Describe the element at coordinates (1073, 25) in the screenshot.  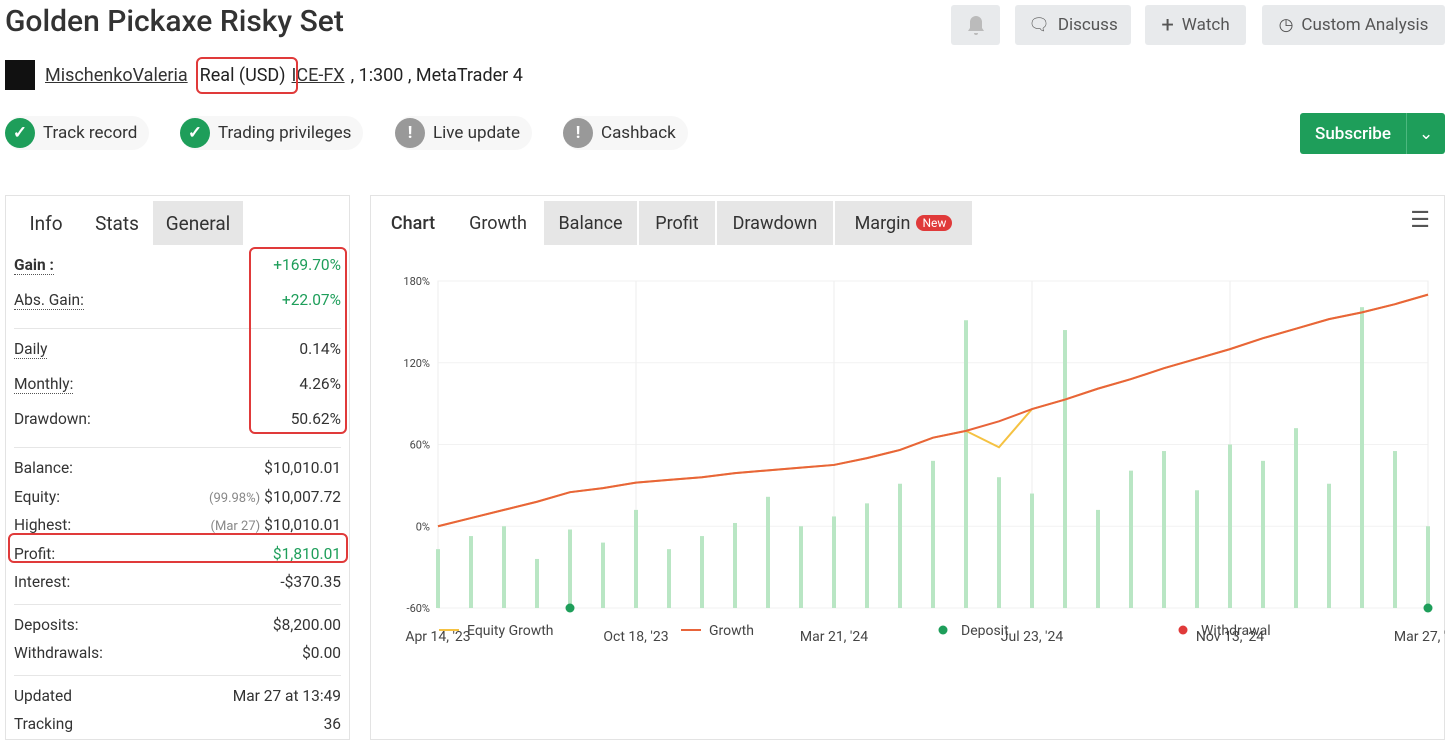
I see `discuss-button: 🗨 Discuss` at that location.